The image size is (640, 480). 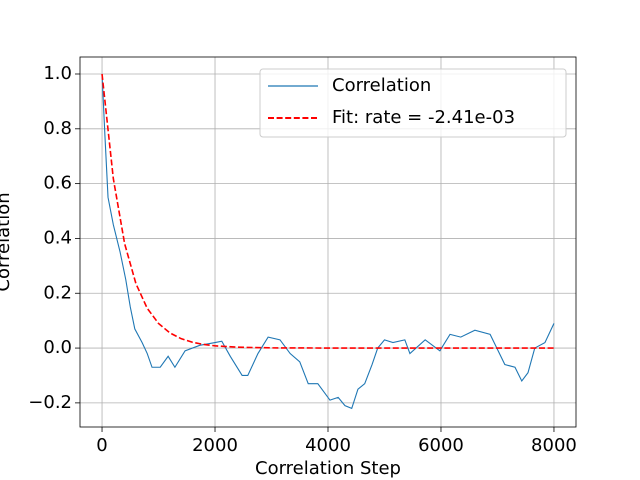 What do you see at coordinates (57, 73) in the screenshot?
I see `y-tick-label: 1.0` at bounding box center [57, 73].